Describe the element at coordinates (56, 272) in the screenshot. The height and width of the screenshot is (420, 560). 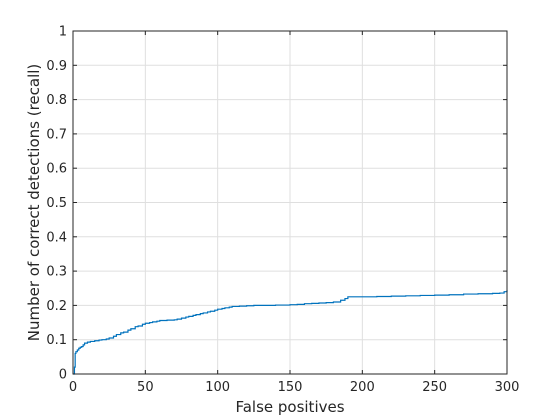
I see `y-tick-label: 0.3` at that location.